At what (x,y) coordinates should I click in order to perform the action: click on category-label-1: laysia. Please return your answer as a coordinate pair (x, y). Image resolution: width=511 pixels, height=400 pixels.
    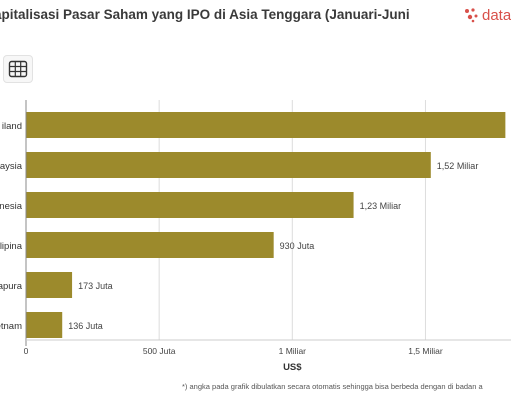
    Looking at the image, I should click on (11, 166).